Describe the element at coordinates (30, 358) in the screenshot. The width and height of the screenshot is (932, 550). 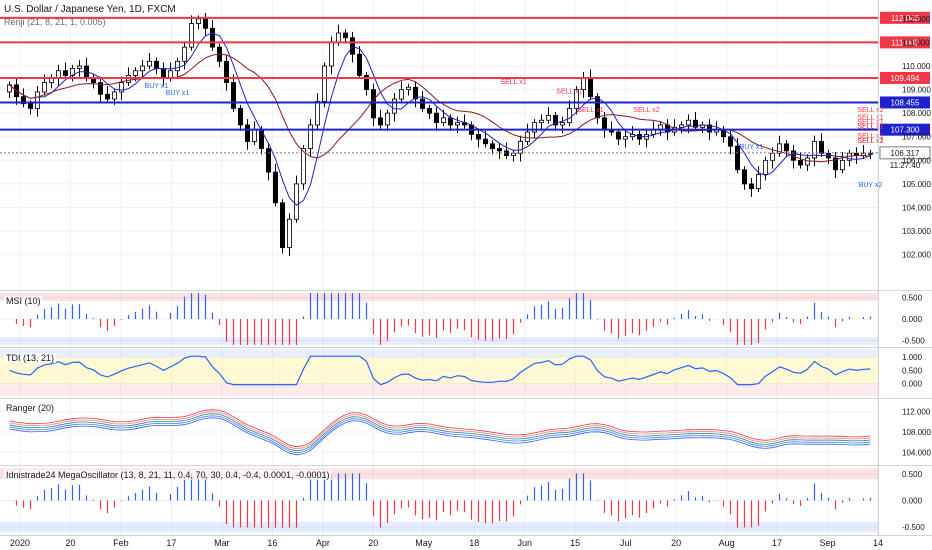
I see `tdi-pane-label: TDI (13, 21)` at that location.